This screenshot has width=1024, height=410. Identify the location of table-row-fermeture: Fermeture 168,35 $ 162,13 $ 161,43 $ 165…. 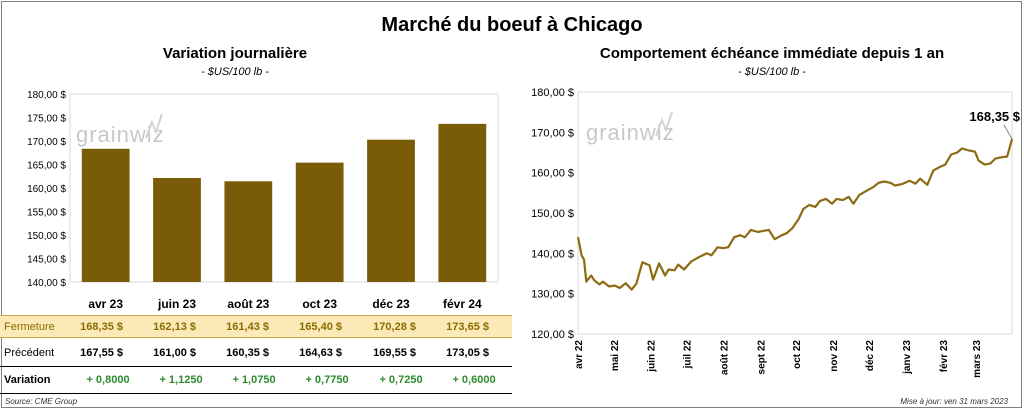
(256, 326).